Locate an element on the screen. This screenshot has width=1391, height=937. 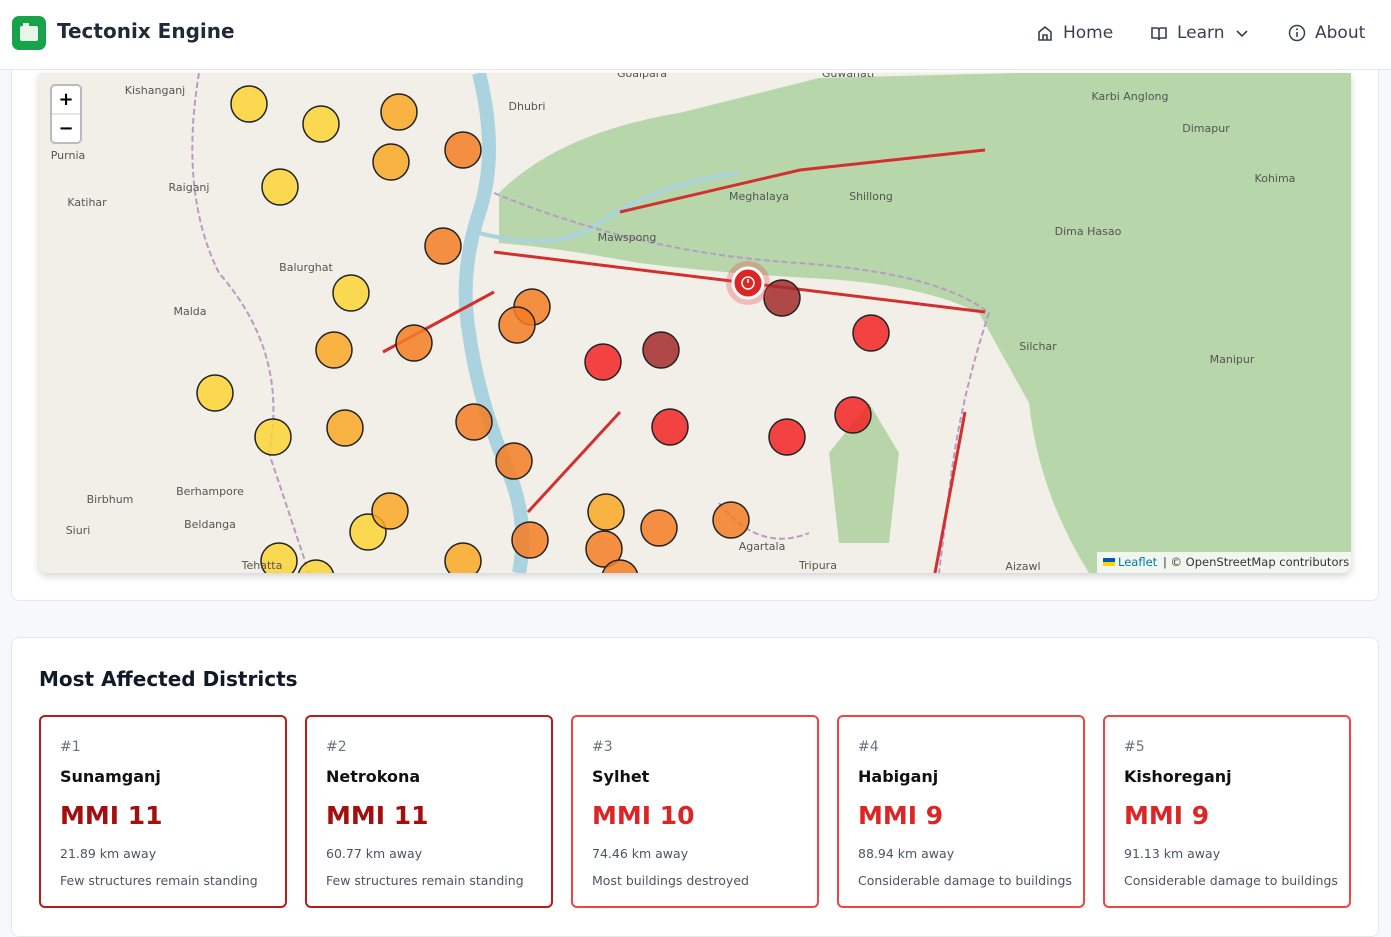
place-label: Aizawl is located at coordinates (1022, 566).